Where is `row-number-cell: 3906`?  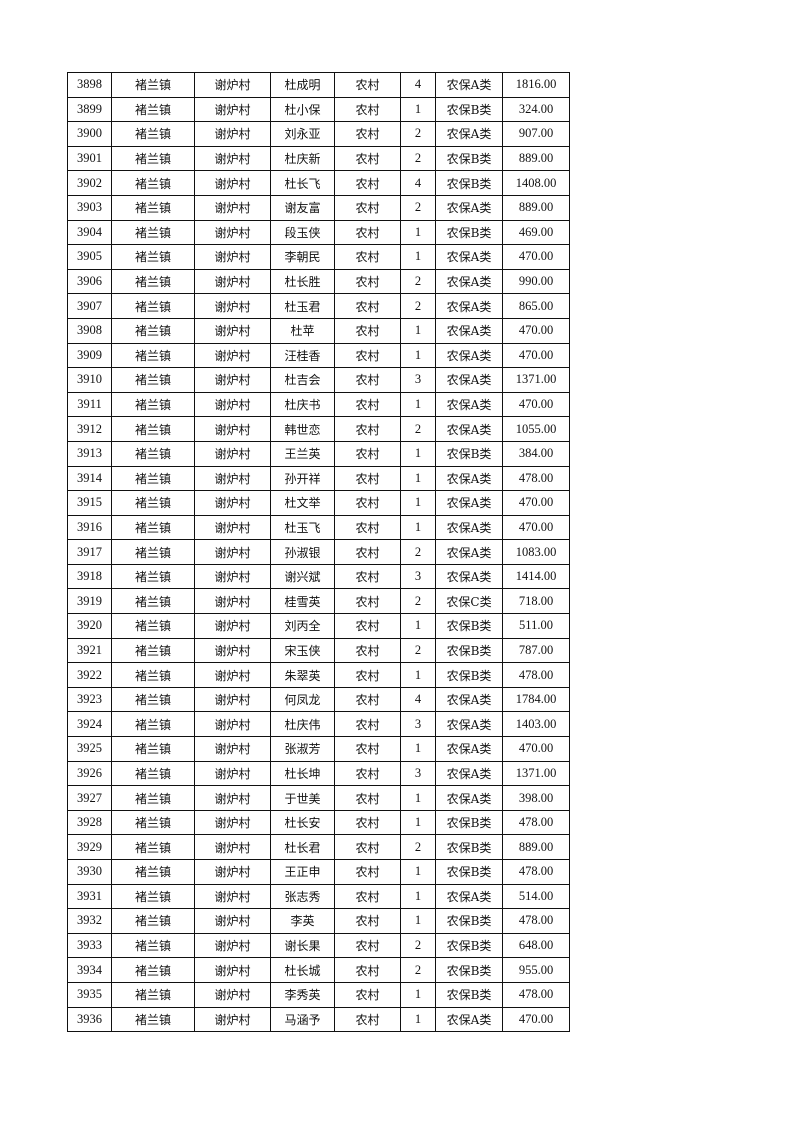
row-number-cell: 3906 is located at coordinates (89, 281).